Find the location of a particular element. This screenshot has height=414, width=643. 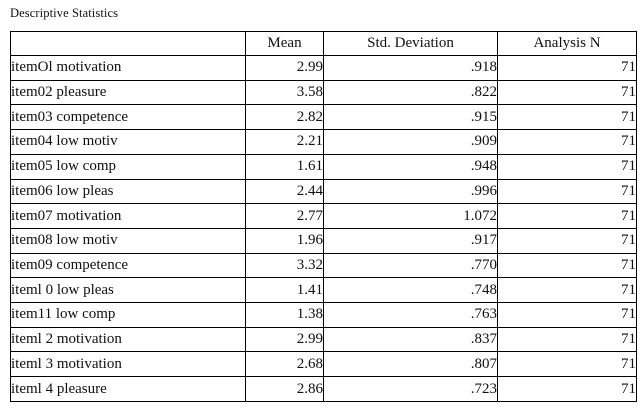

sd-cell: .770 is located at coordinates (410, 265).